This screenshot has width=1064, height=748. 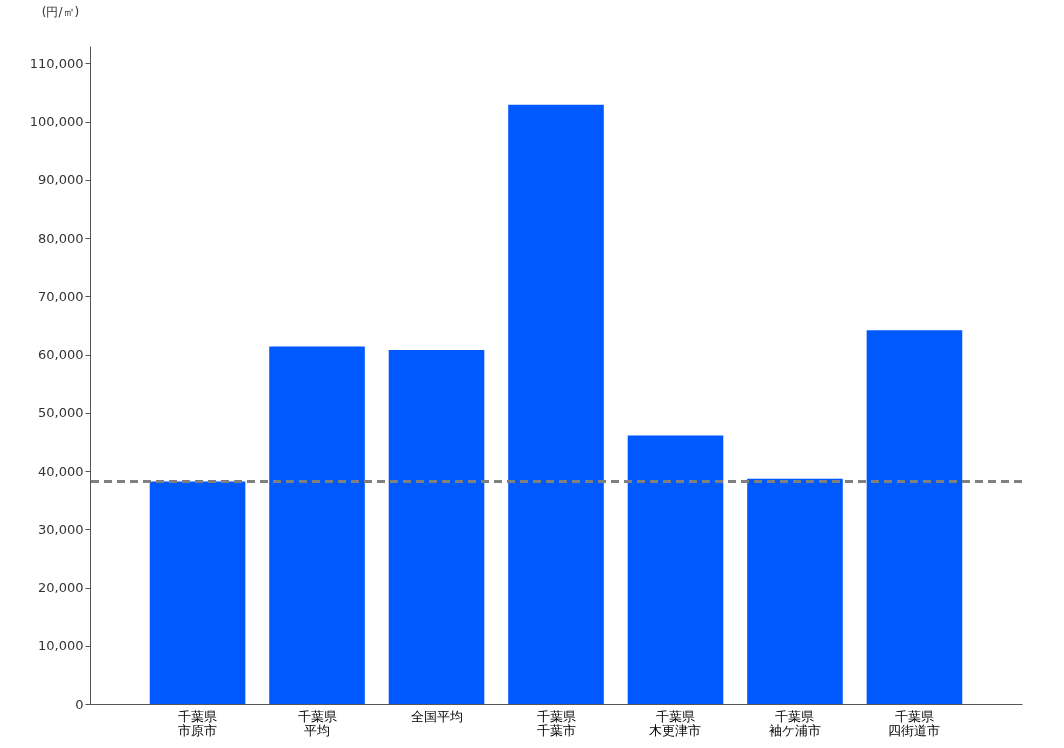 What do you see at coordinates (675, 723) in the screenshot?
I see `x-tick-label: 千葉県木更津市` at bounding box center [675, 723].